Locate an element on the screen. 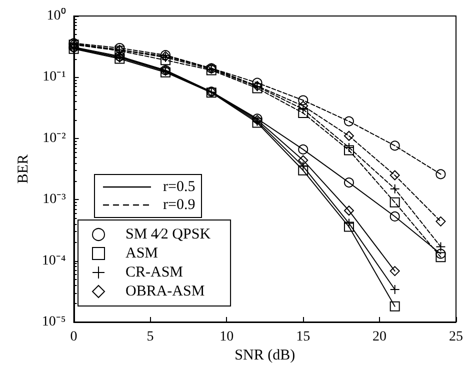  x-tick-label: 10 is located at coordinates (227, 337).